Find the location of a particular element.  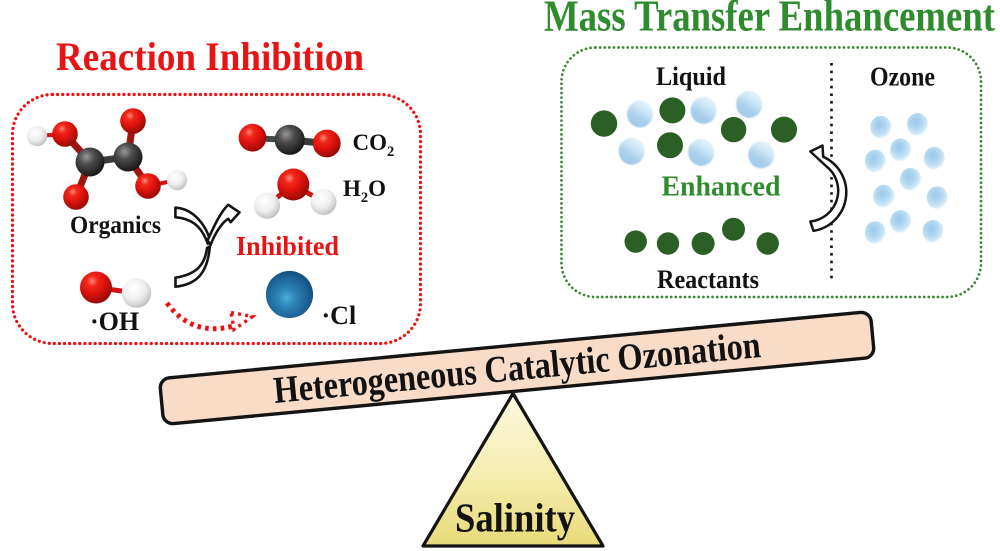

svg-text: Ozone is located at coordinates (902, 77).